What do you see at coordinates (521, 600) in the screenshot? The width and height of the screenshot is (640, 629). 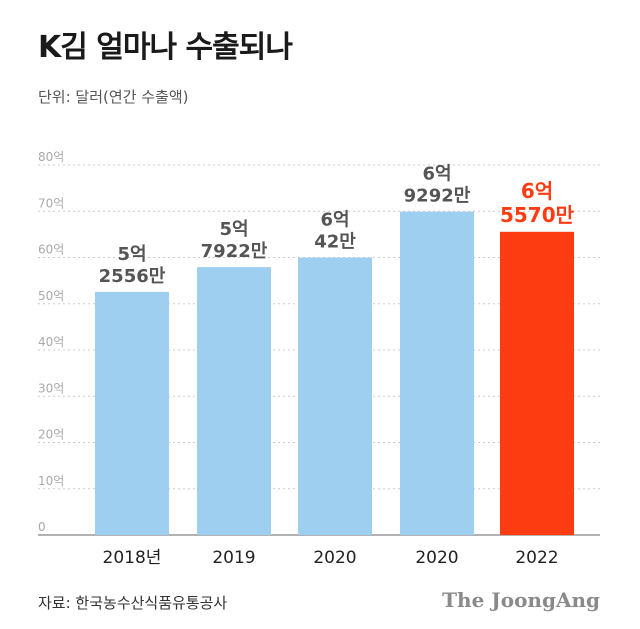 I see `brand-logo: The JoongAng` at bounding box center [521, 600].